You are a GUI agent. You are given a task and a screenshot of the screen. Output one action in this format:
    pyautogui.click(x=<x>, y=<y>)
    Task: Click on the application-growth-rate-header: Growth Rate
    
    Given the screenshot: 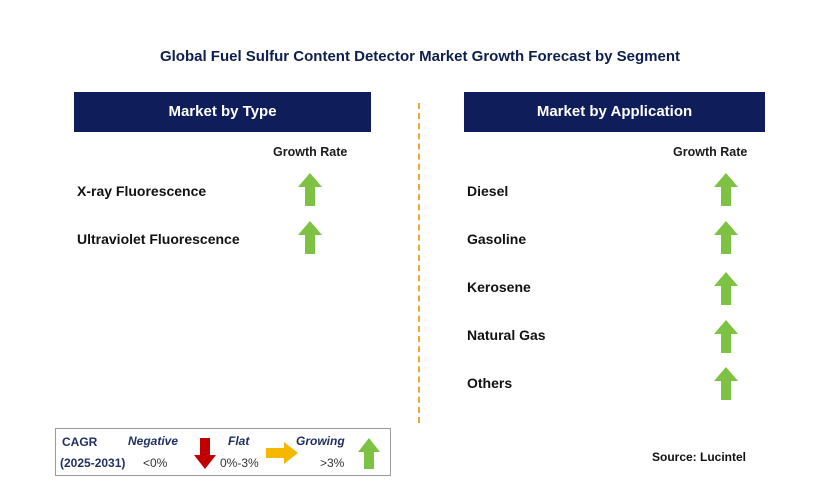 What is the action you would take?
    pyautogui.click(x=710, y=152)
    